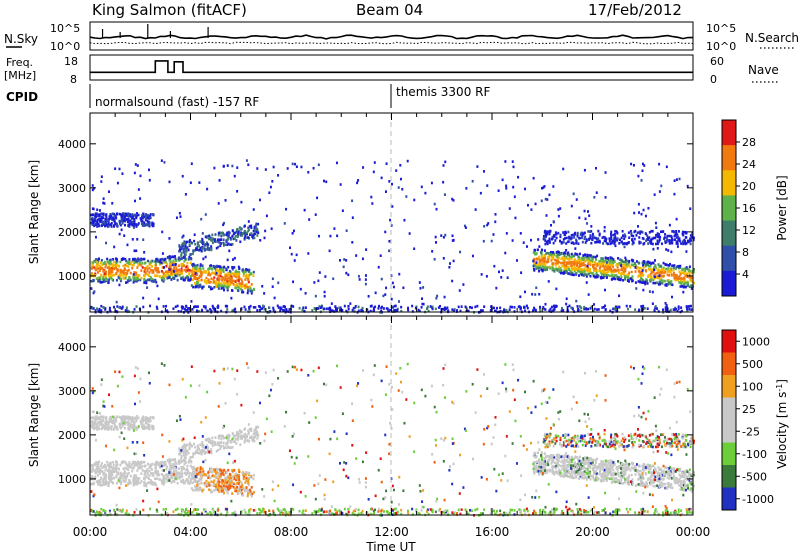 The height and width of the screenshot is (558, 800). I want to click on echo-pixel-2047, so click(587, 270).